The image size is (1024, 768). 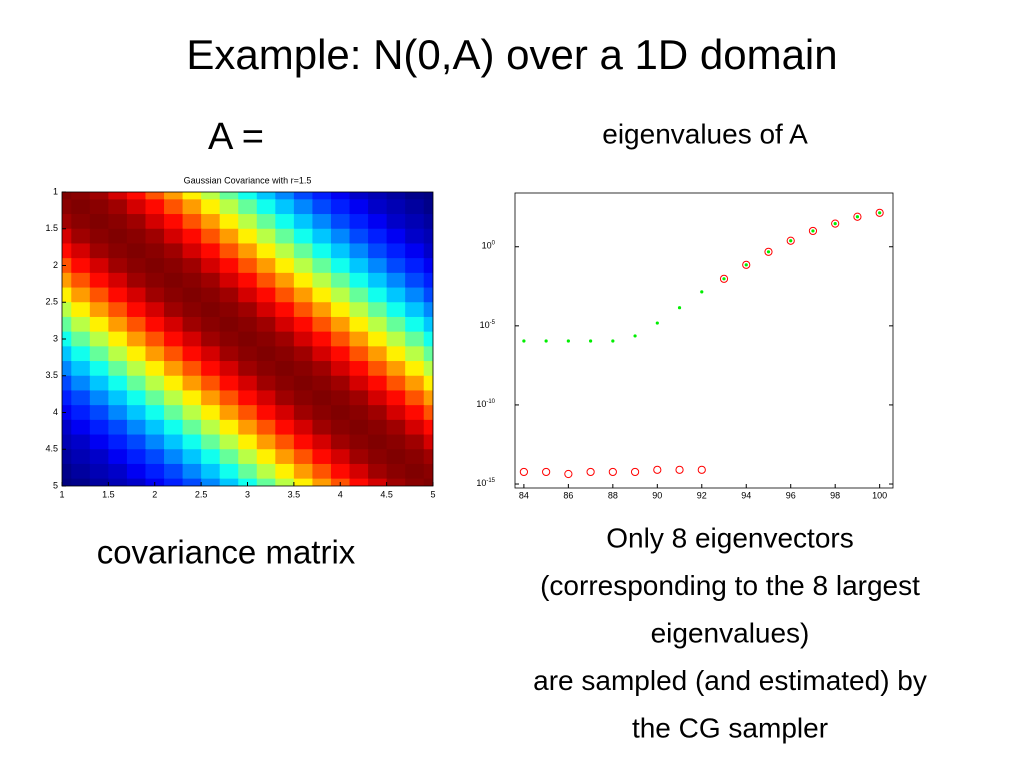 What do you see at coordinates (490, 402) in the screenshot?
I see `tick-exponent: -10` at bounding box center [490, 402].